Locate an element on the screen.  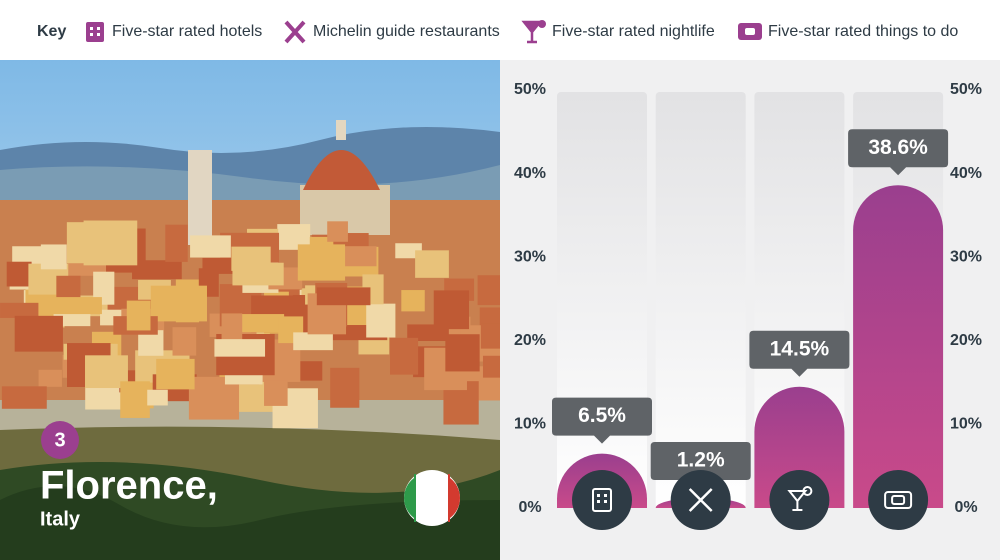
y-tick-label-right: 50% is located at coordinates (966, 89).